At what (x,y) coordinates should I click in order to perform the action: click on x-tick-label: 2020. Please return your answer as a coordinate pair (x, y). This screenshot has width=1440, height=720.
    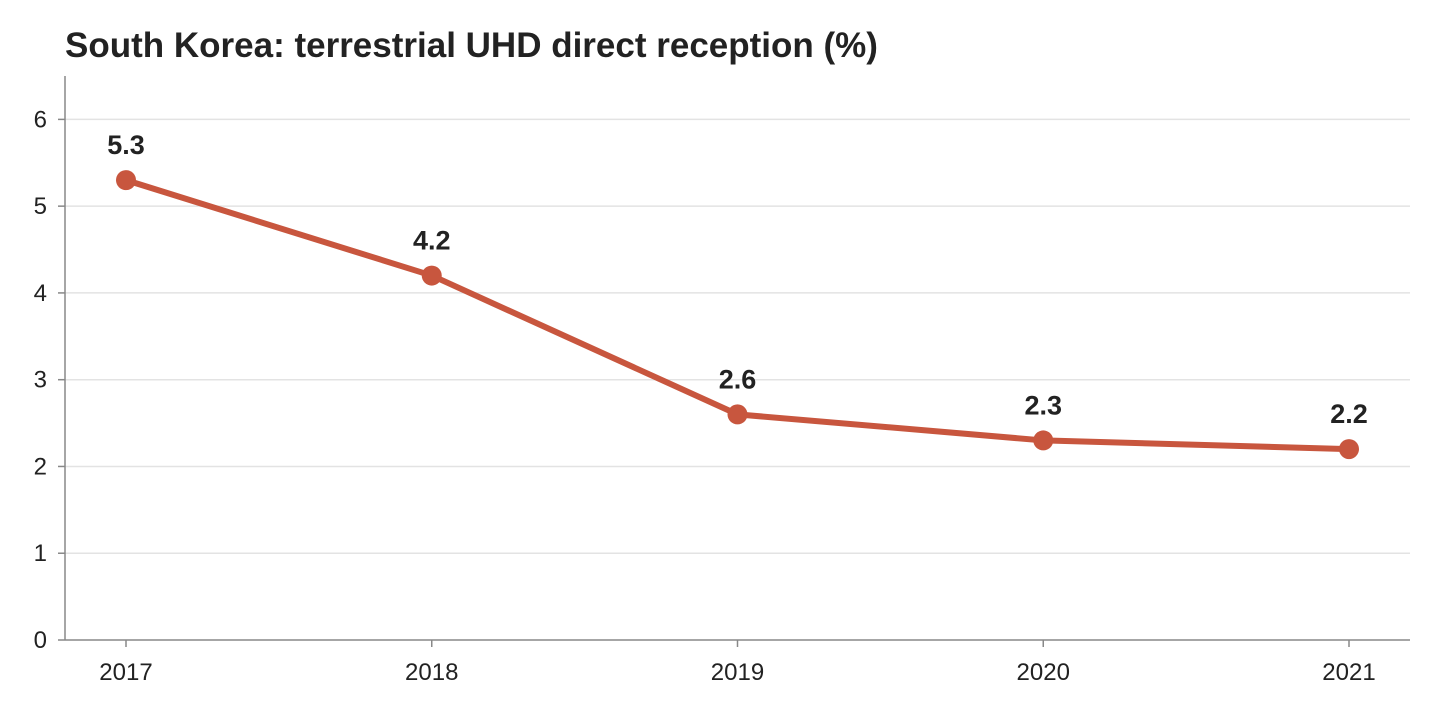
    Looking at the image, I should click on (1043, 672).